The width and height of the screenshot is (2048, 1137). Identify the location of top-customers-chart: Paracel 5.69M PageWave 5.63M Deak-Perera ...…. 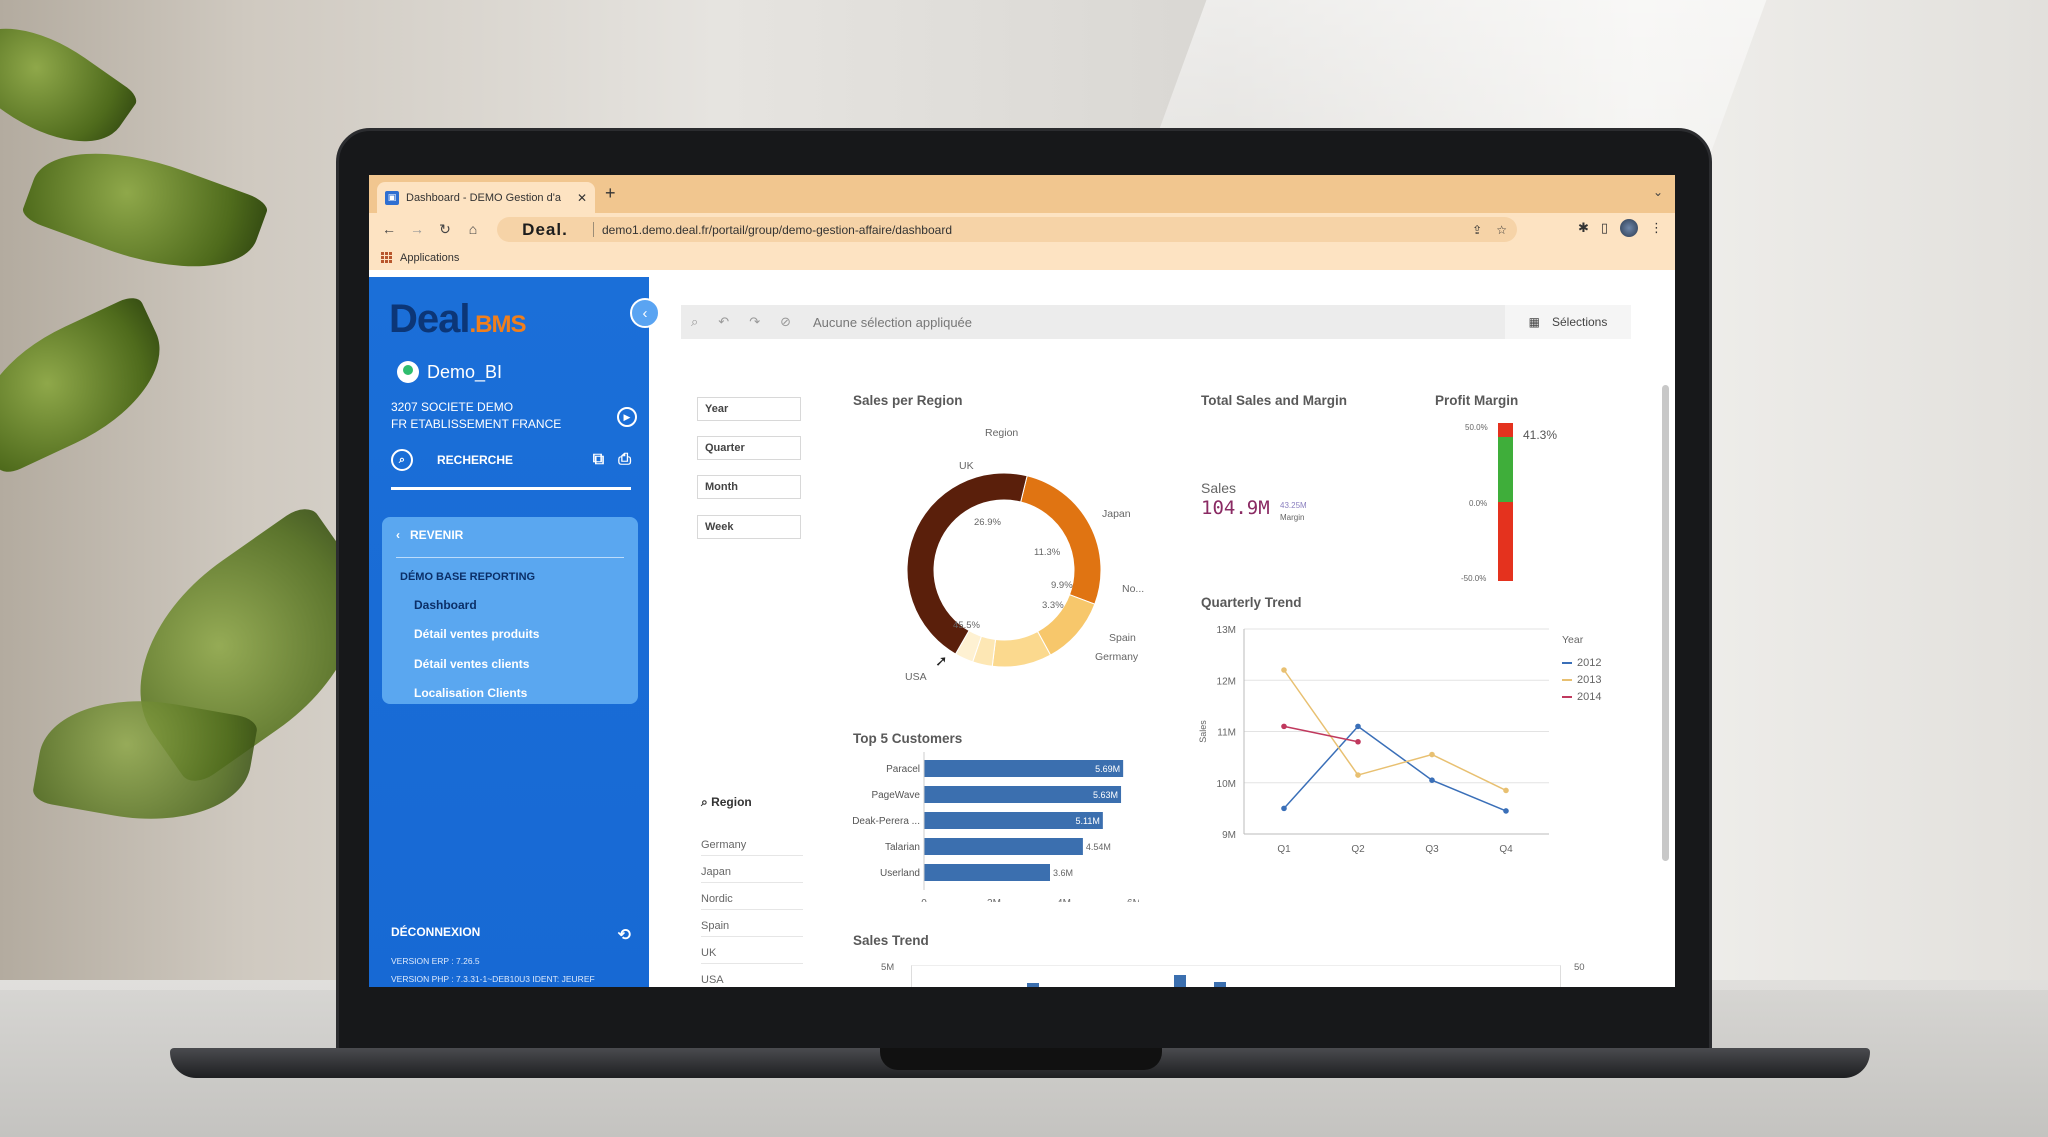
(989, 827).